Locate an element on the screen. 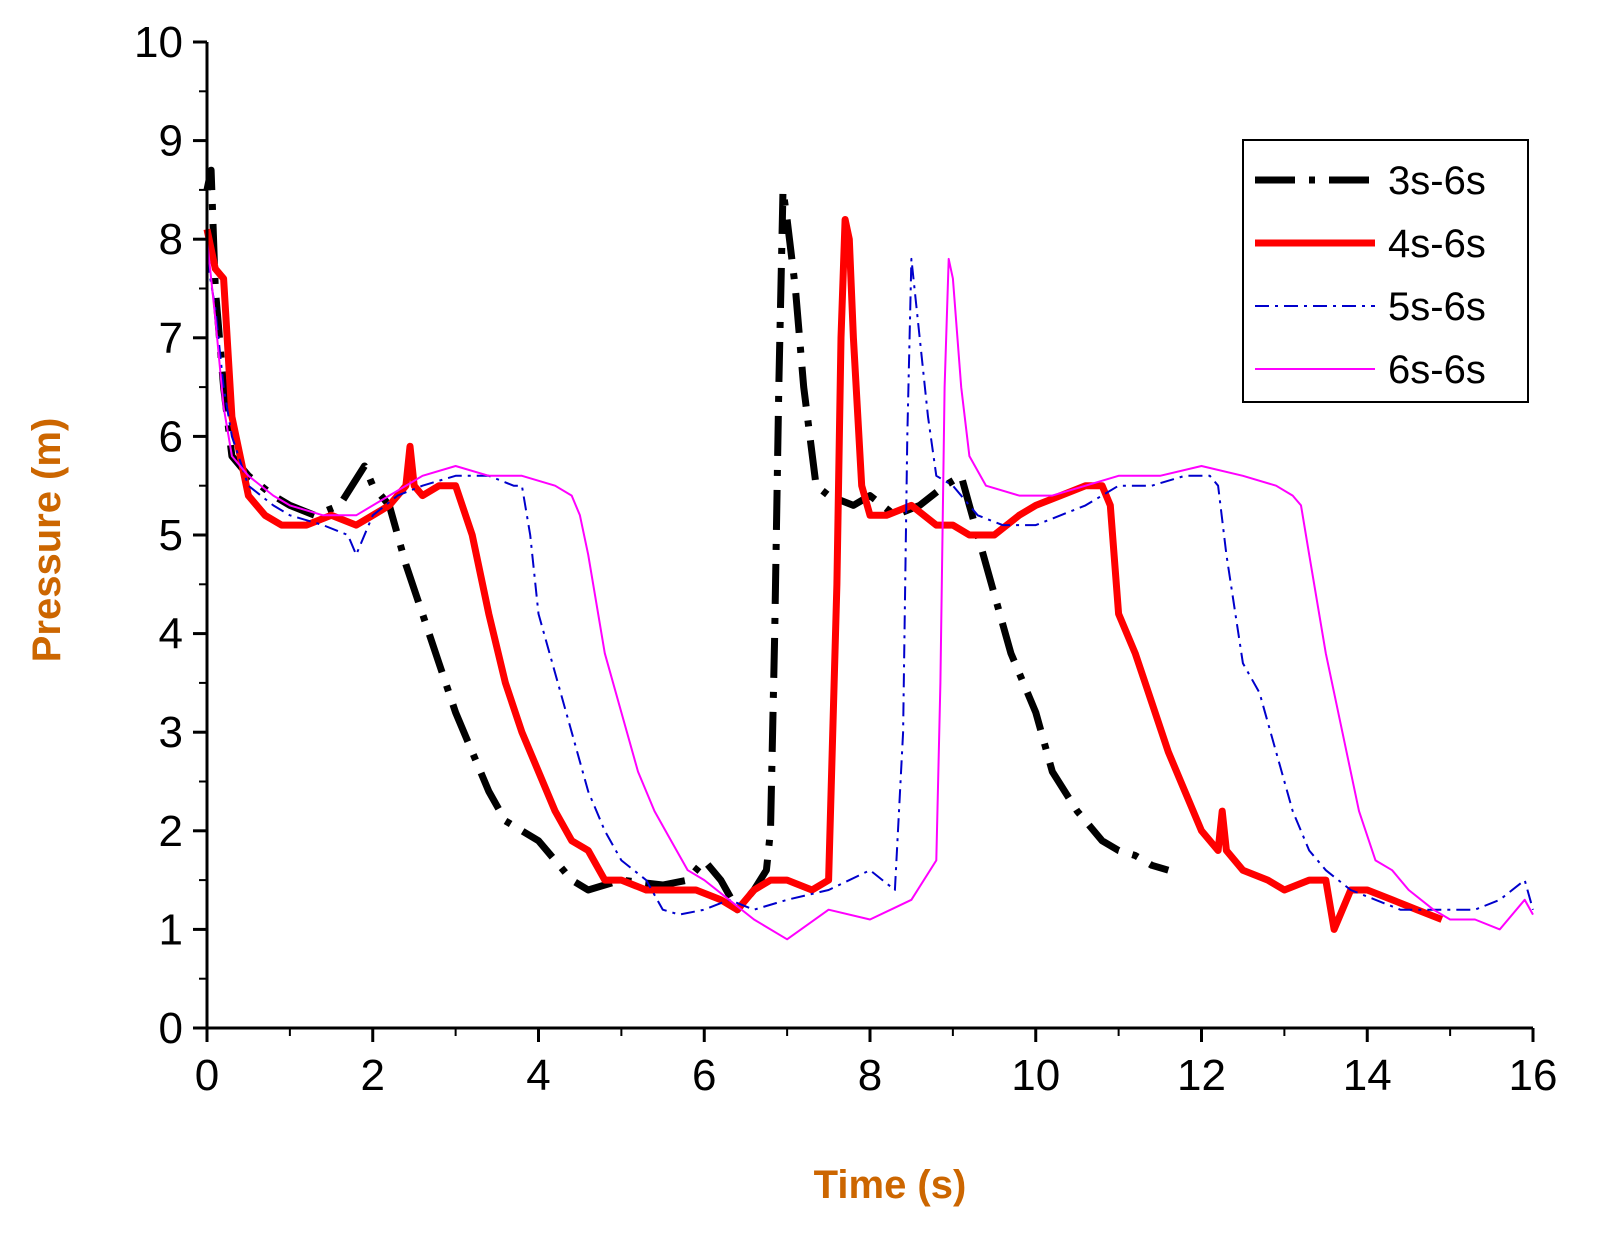 The width and height of the screenshot is (1602, 1257). x-tick-label: 12 is located at coordinates (1201, 1075).